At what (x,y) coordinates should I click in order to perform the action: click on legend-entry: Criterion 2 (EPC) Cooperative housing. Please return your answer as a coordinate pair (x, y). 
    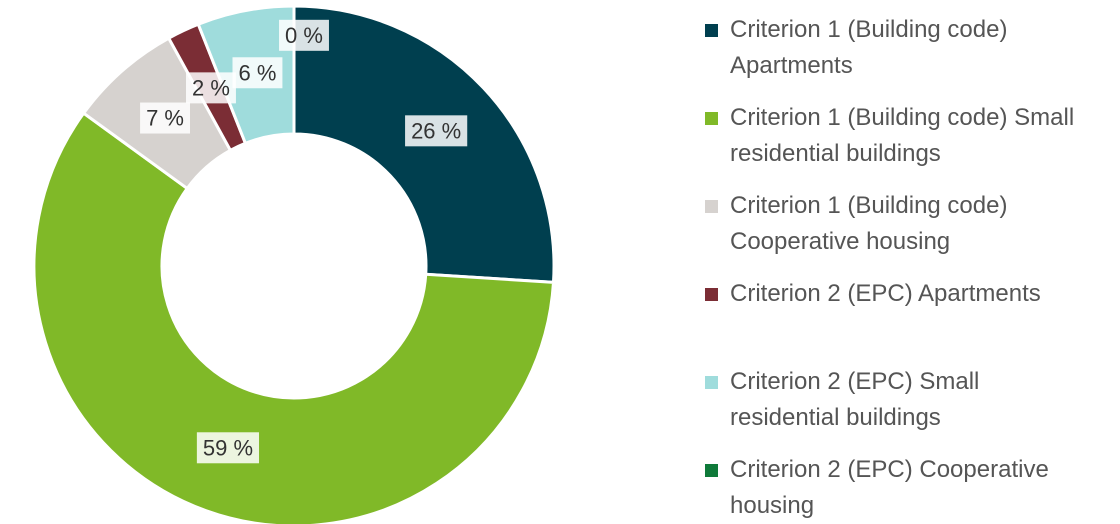
    Looking at the image, I should click on (895, 488).